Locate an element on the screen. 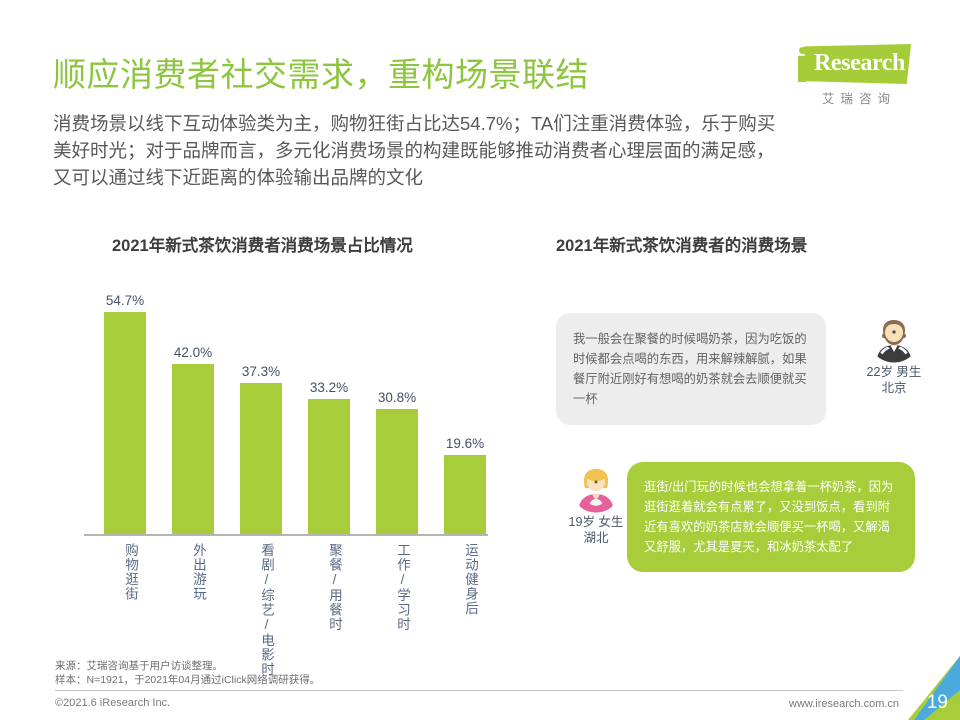 The height and width of the screenshot is (720, 960). page-title: 顺应消费者社交需求，重构场景联结 is located at coordinates (321, 74).